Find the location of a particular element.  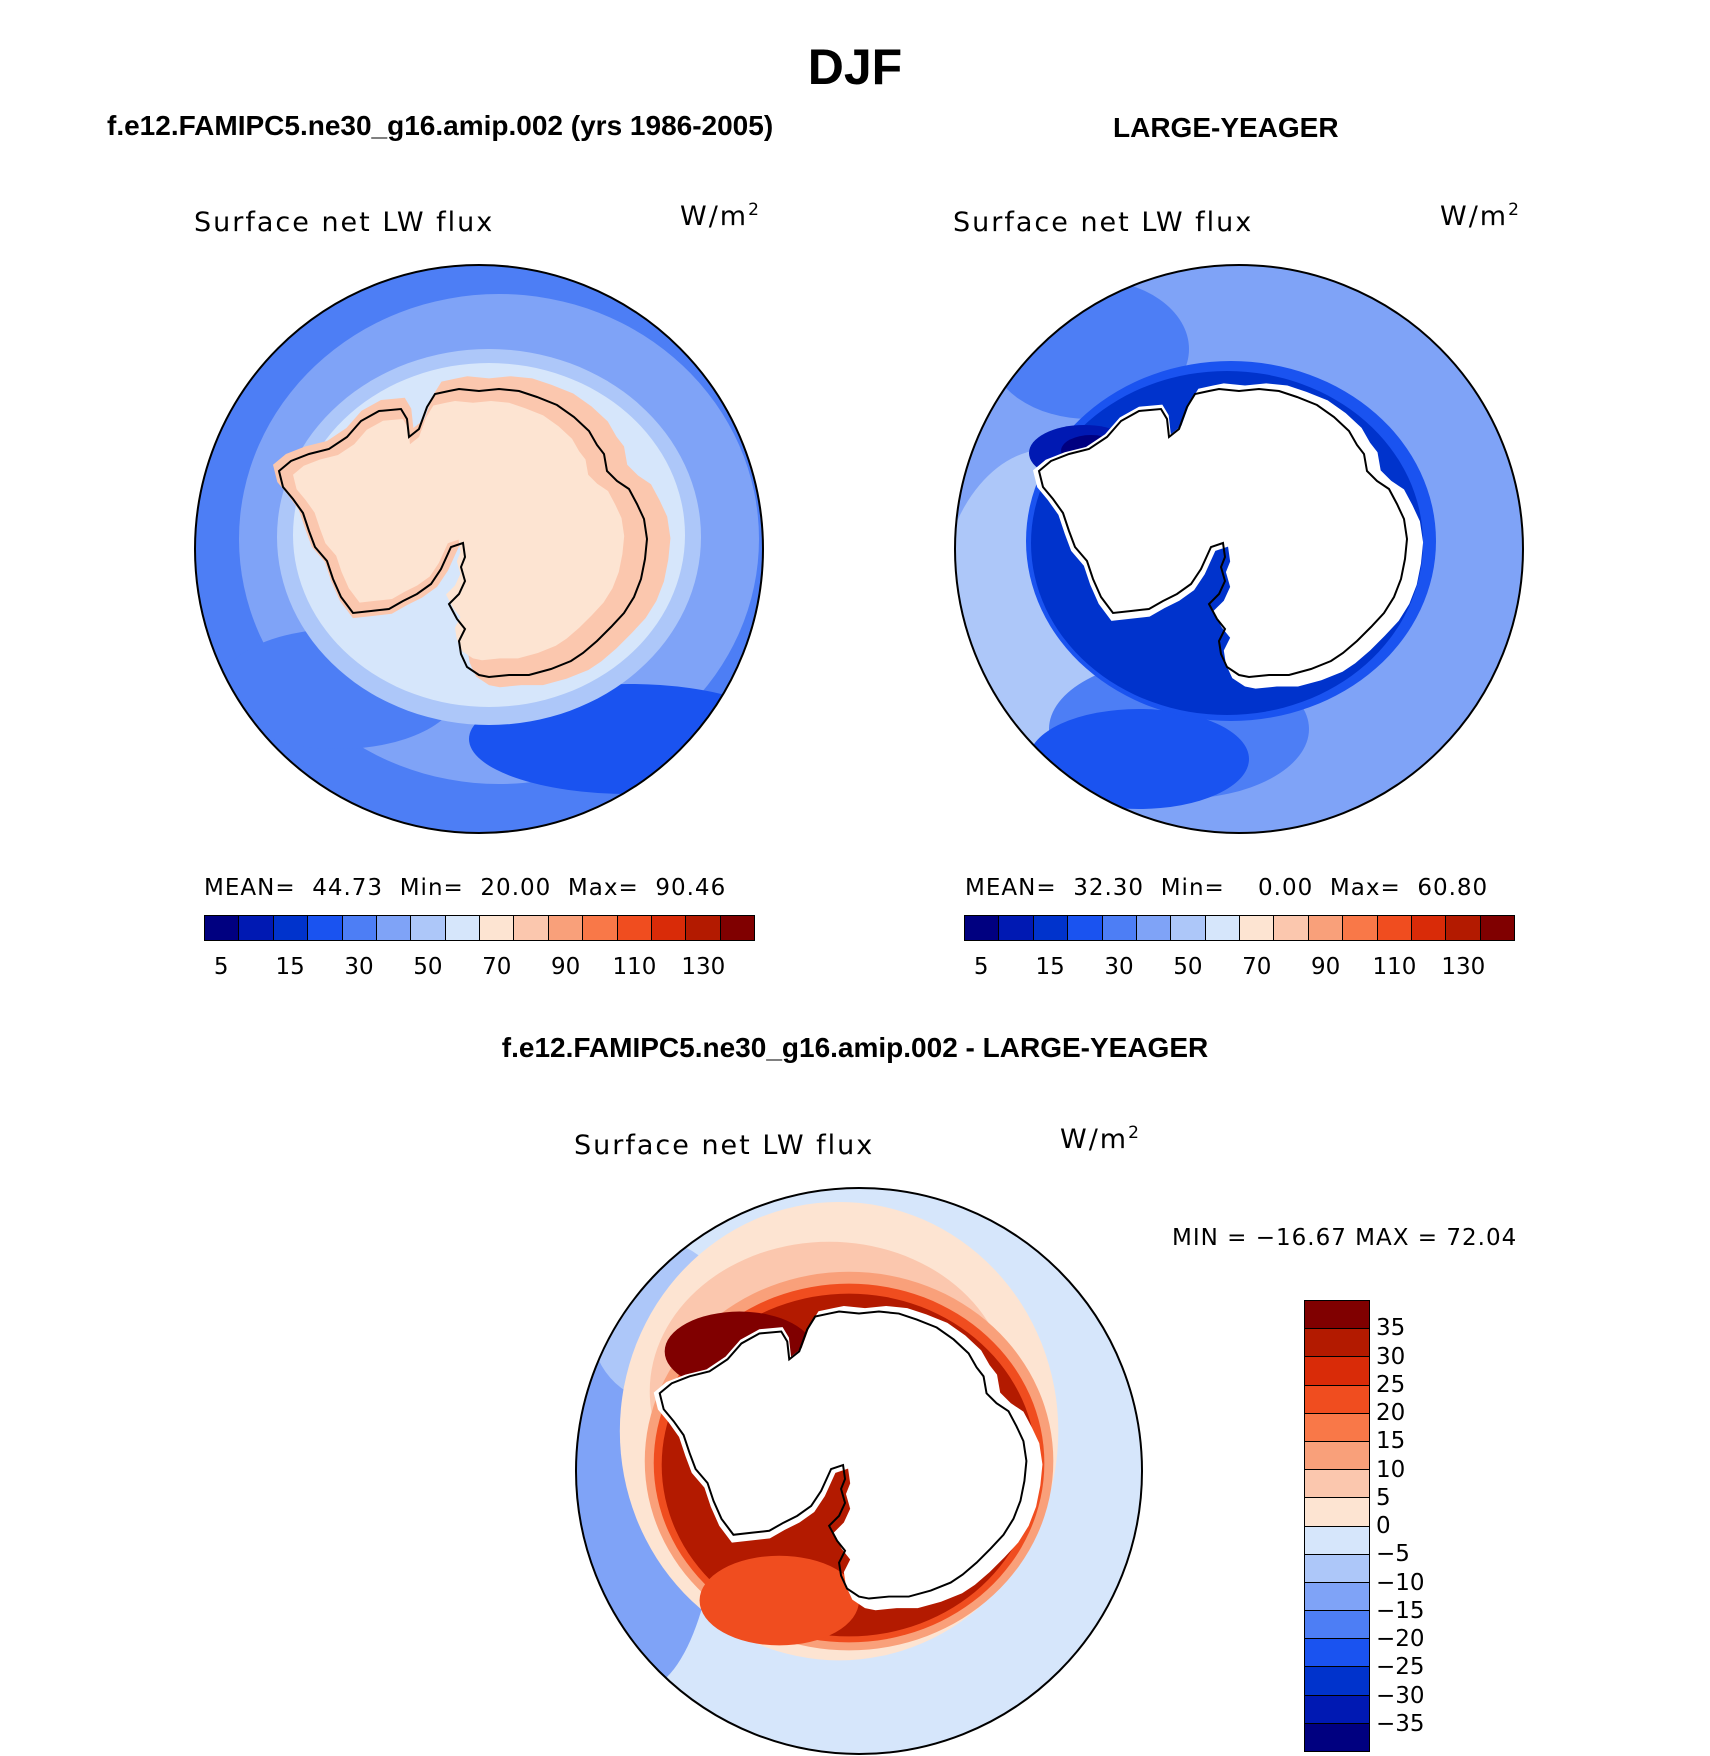

colorbar-tick-label: 10 is located at coordinates (1391, 1469).